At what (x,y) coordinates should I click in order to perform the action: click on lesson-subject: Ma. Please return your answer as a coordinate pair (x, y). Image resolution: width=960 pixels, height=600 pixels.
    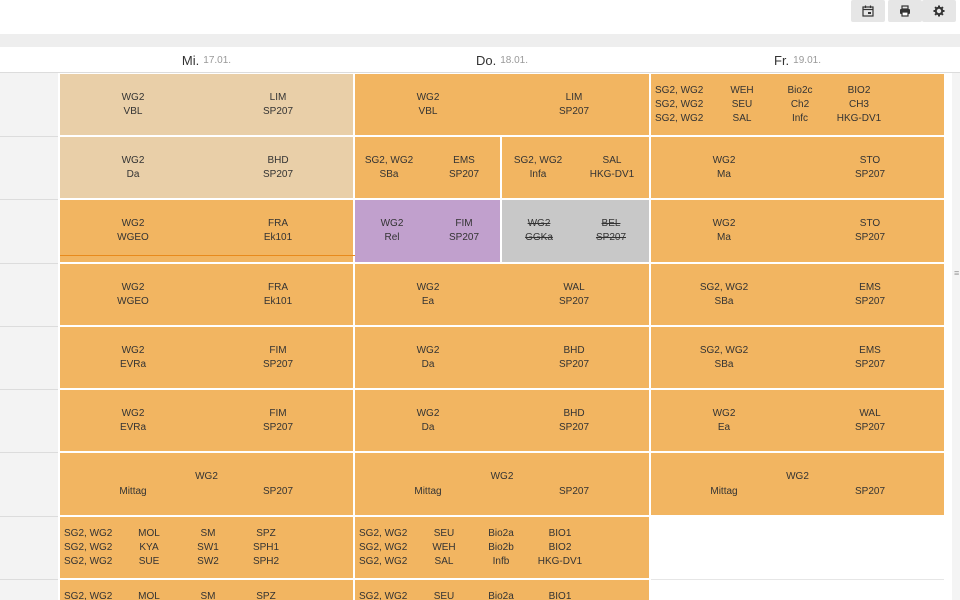
    Looking at the image, I should click on (724, 174).